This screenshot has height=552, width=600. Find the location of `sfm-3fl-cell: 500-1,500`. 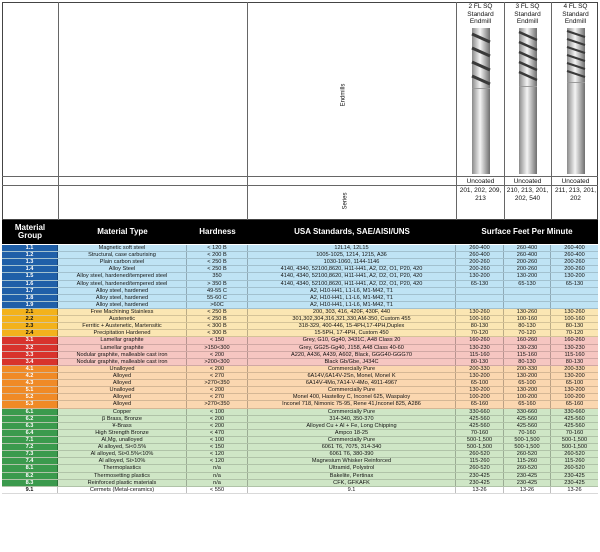

sfm-3fl-cell: 500-1,500 is located at coordinates (527, 447).